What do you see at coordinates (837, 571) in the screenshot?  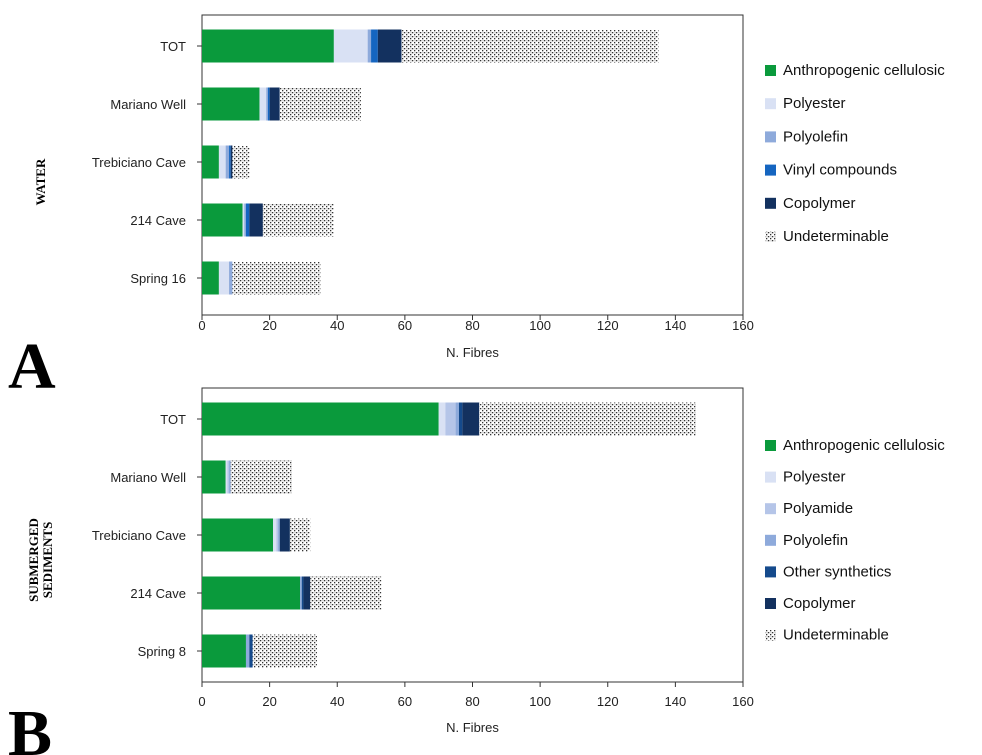 I see `legend-label: Other synthetics` at bounding box center [837, 571].